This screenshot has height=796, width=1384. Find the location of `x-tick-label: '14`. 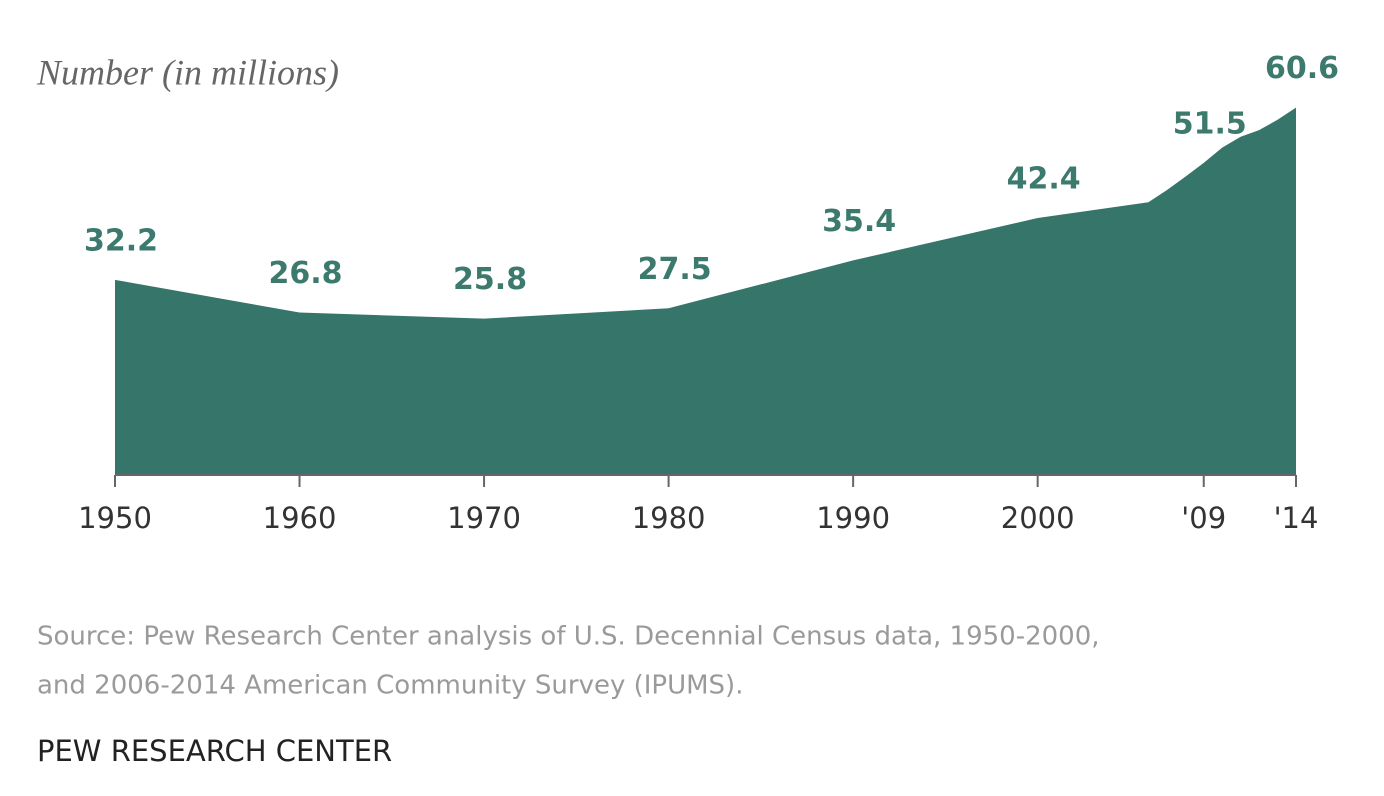

x-tick-label: '14 is located at coordinates (1296, 518).